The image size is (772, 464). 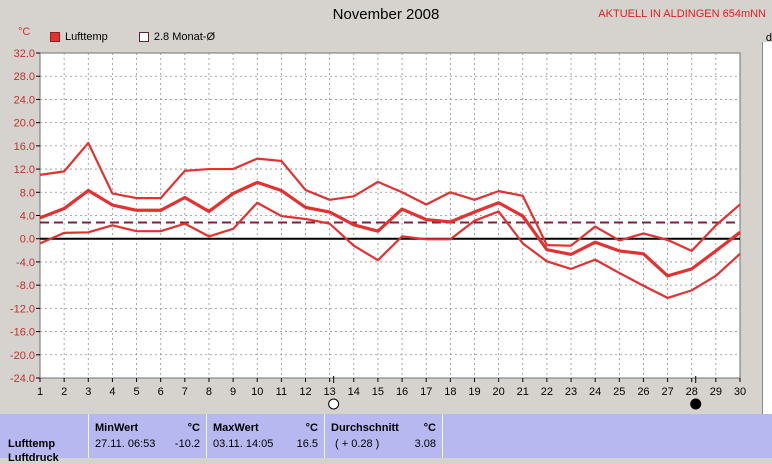 I want to click on stats-row-label: Lufttemp, so click(x=32, y=444).